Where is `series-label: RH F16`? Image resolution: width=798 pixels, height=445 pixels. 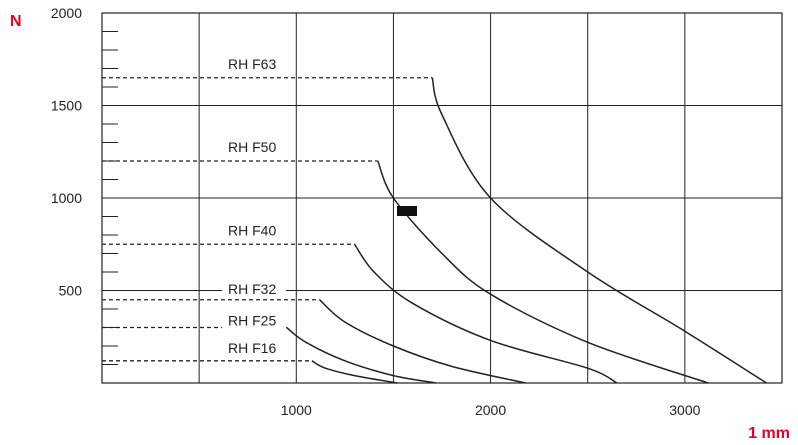
series-label: RH F16 is located at coordinates (252, 348).